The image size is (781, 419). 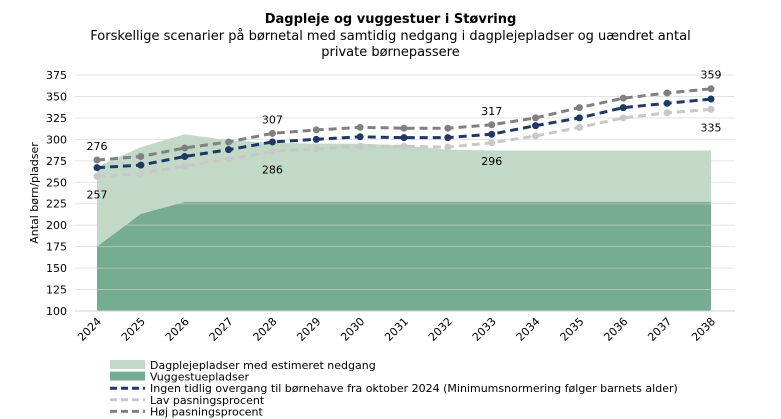 What do you see at coordinates (97, 194) in the screenshot?
I see `data-label: 257` at bounding box center [97, 194].